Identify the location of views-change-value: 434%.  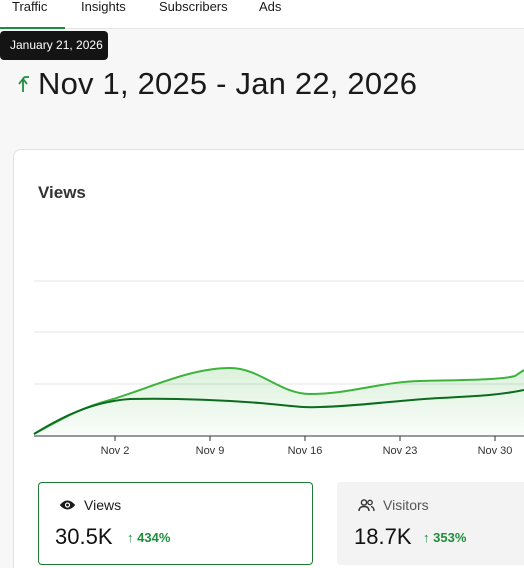
(154, 537).